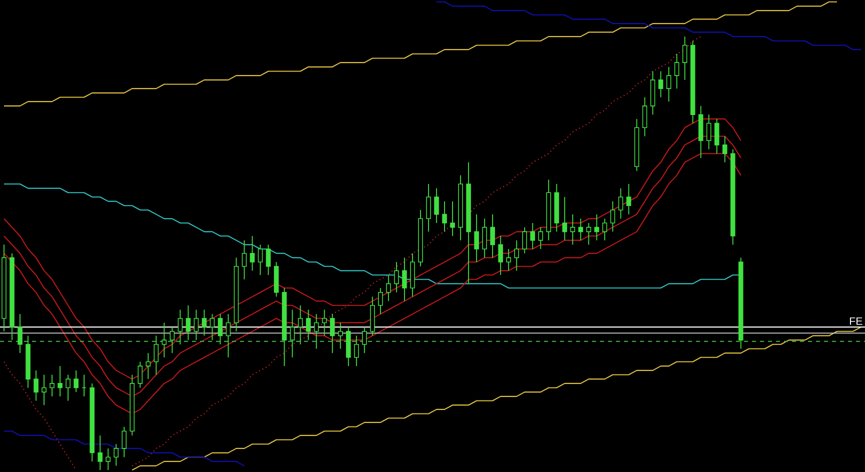 Image resolution: width=865 pixels, height=472 pixels. Describe the element at coordinates (856, 321) in the screenshot. I see `ref-line-label: FE` at that location.